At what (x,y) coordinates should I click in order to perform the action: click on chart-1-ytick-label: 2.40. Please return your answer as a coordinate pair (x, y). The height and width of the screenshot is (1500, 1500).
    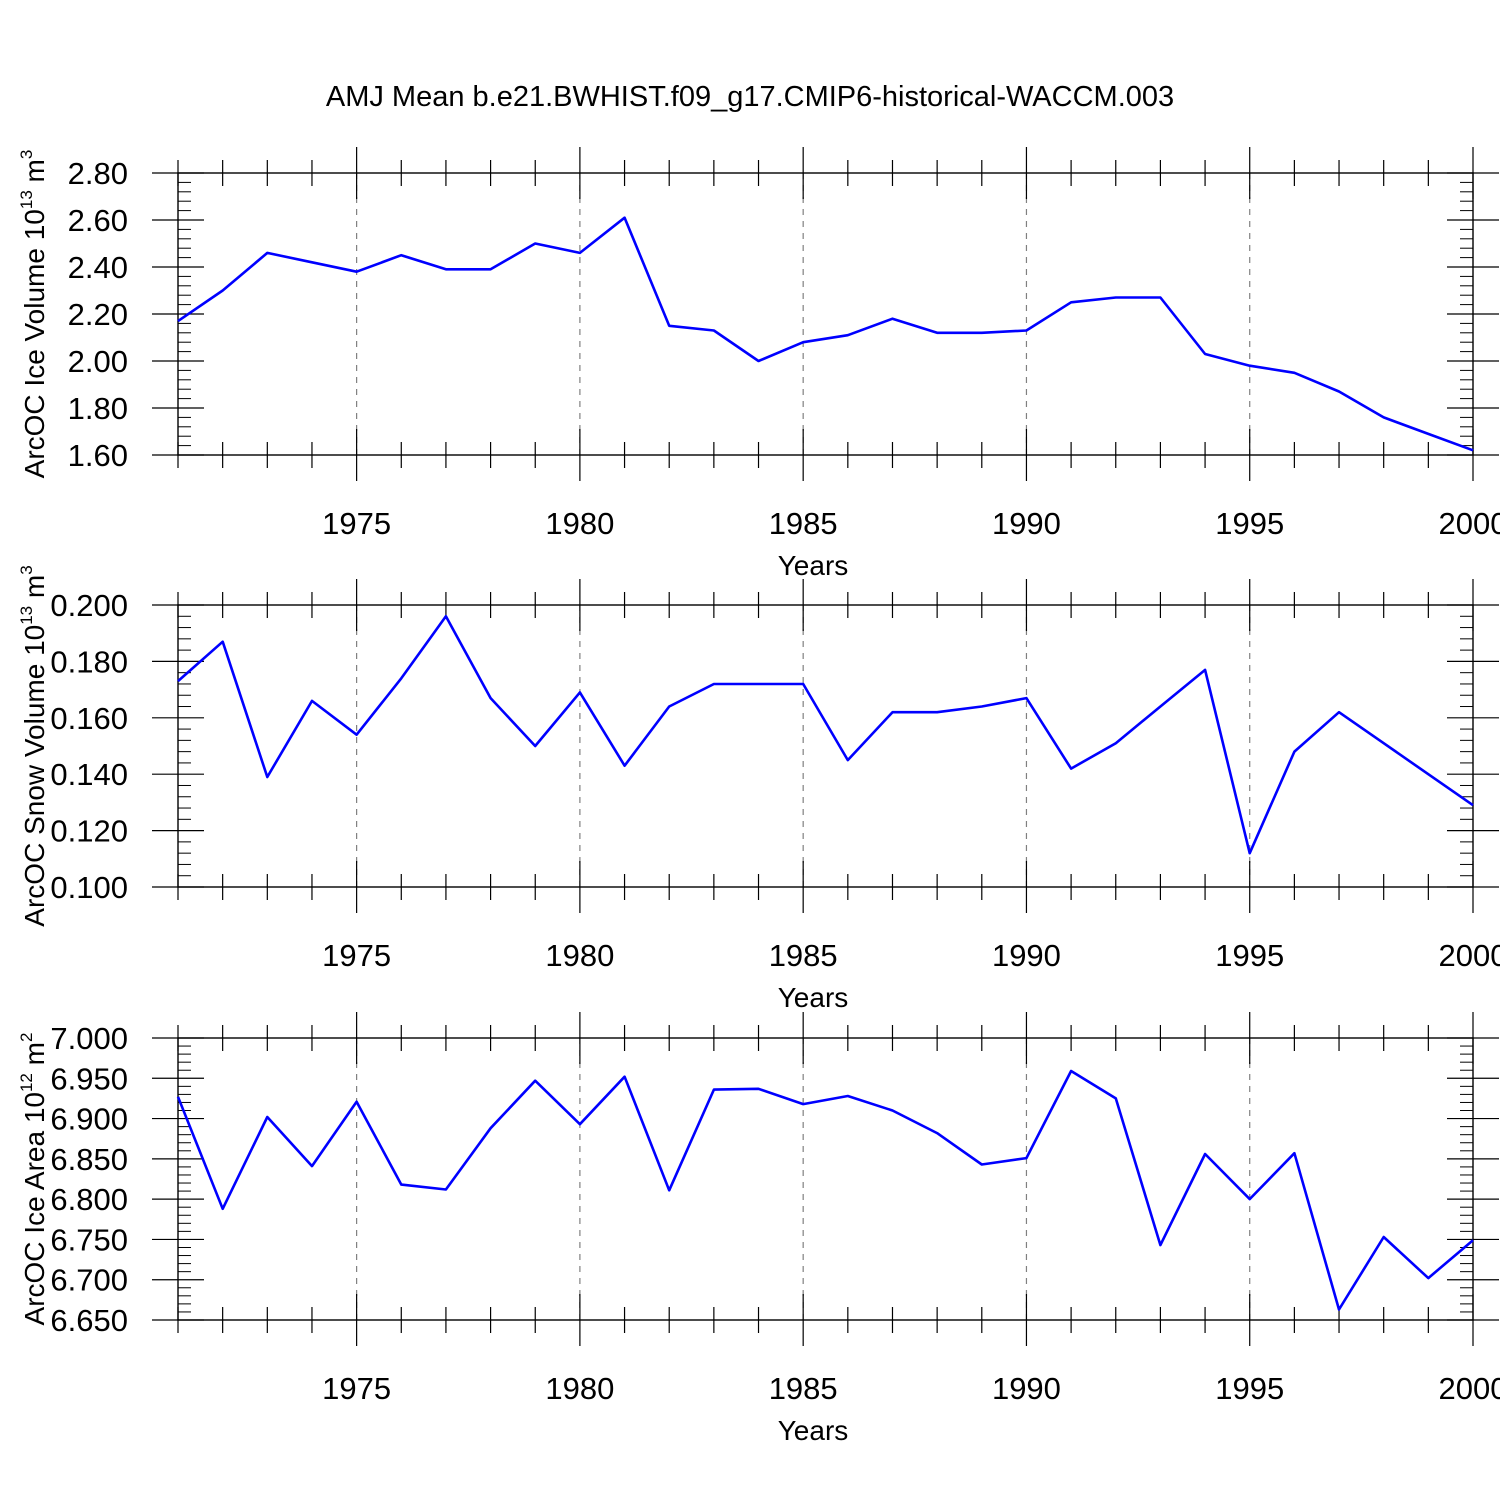
    Looking at the image, I should click on (98, 267).